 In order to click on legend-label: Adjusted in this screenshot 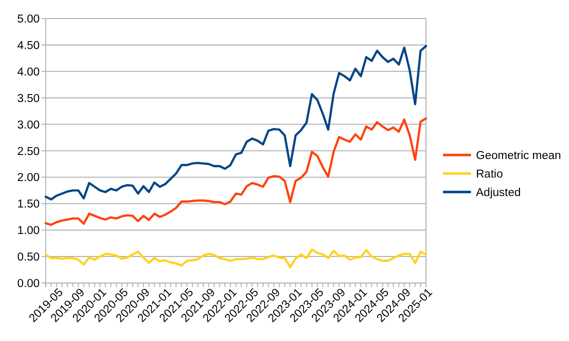, I will do `click(498, 193)`.